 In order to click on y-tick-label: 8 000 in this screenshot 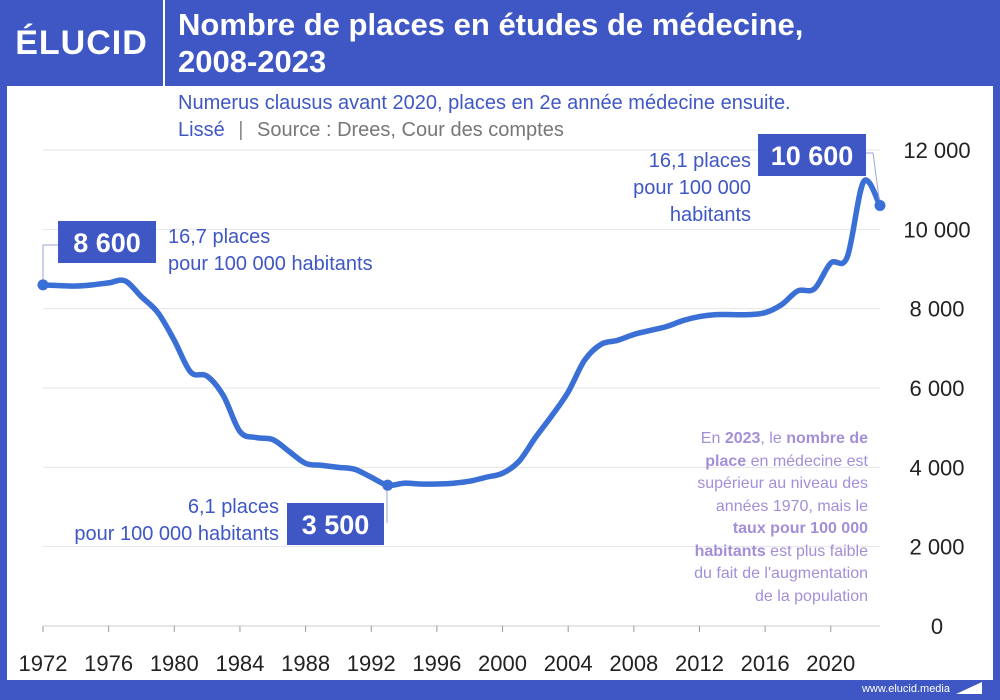, I will do `click(936, 309)`.